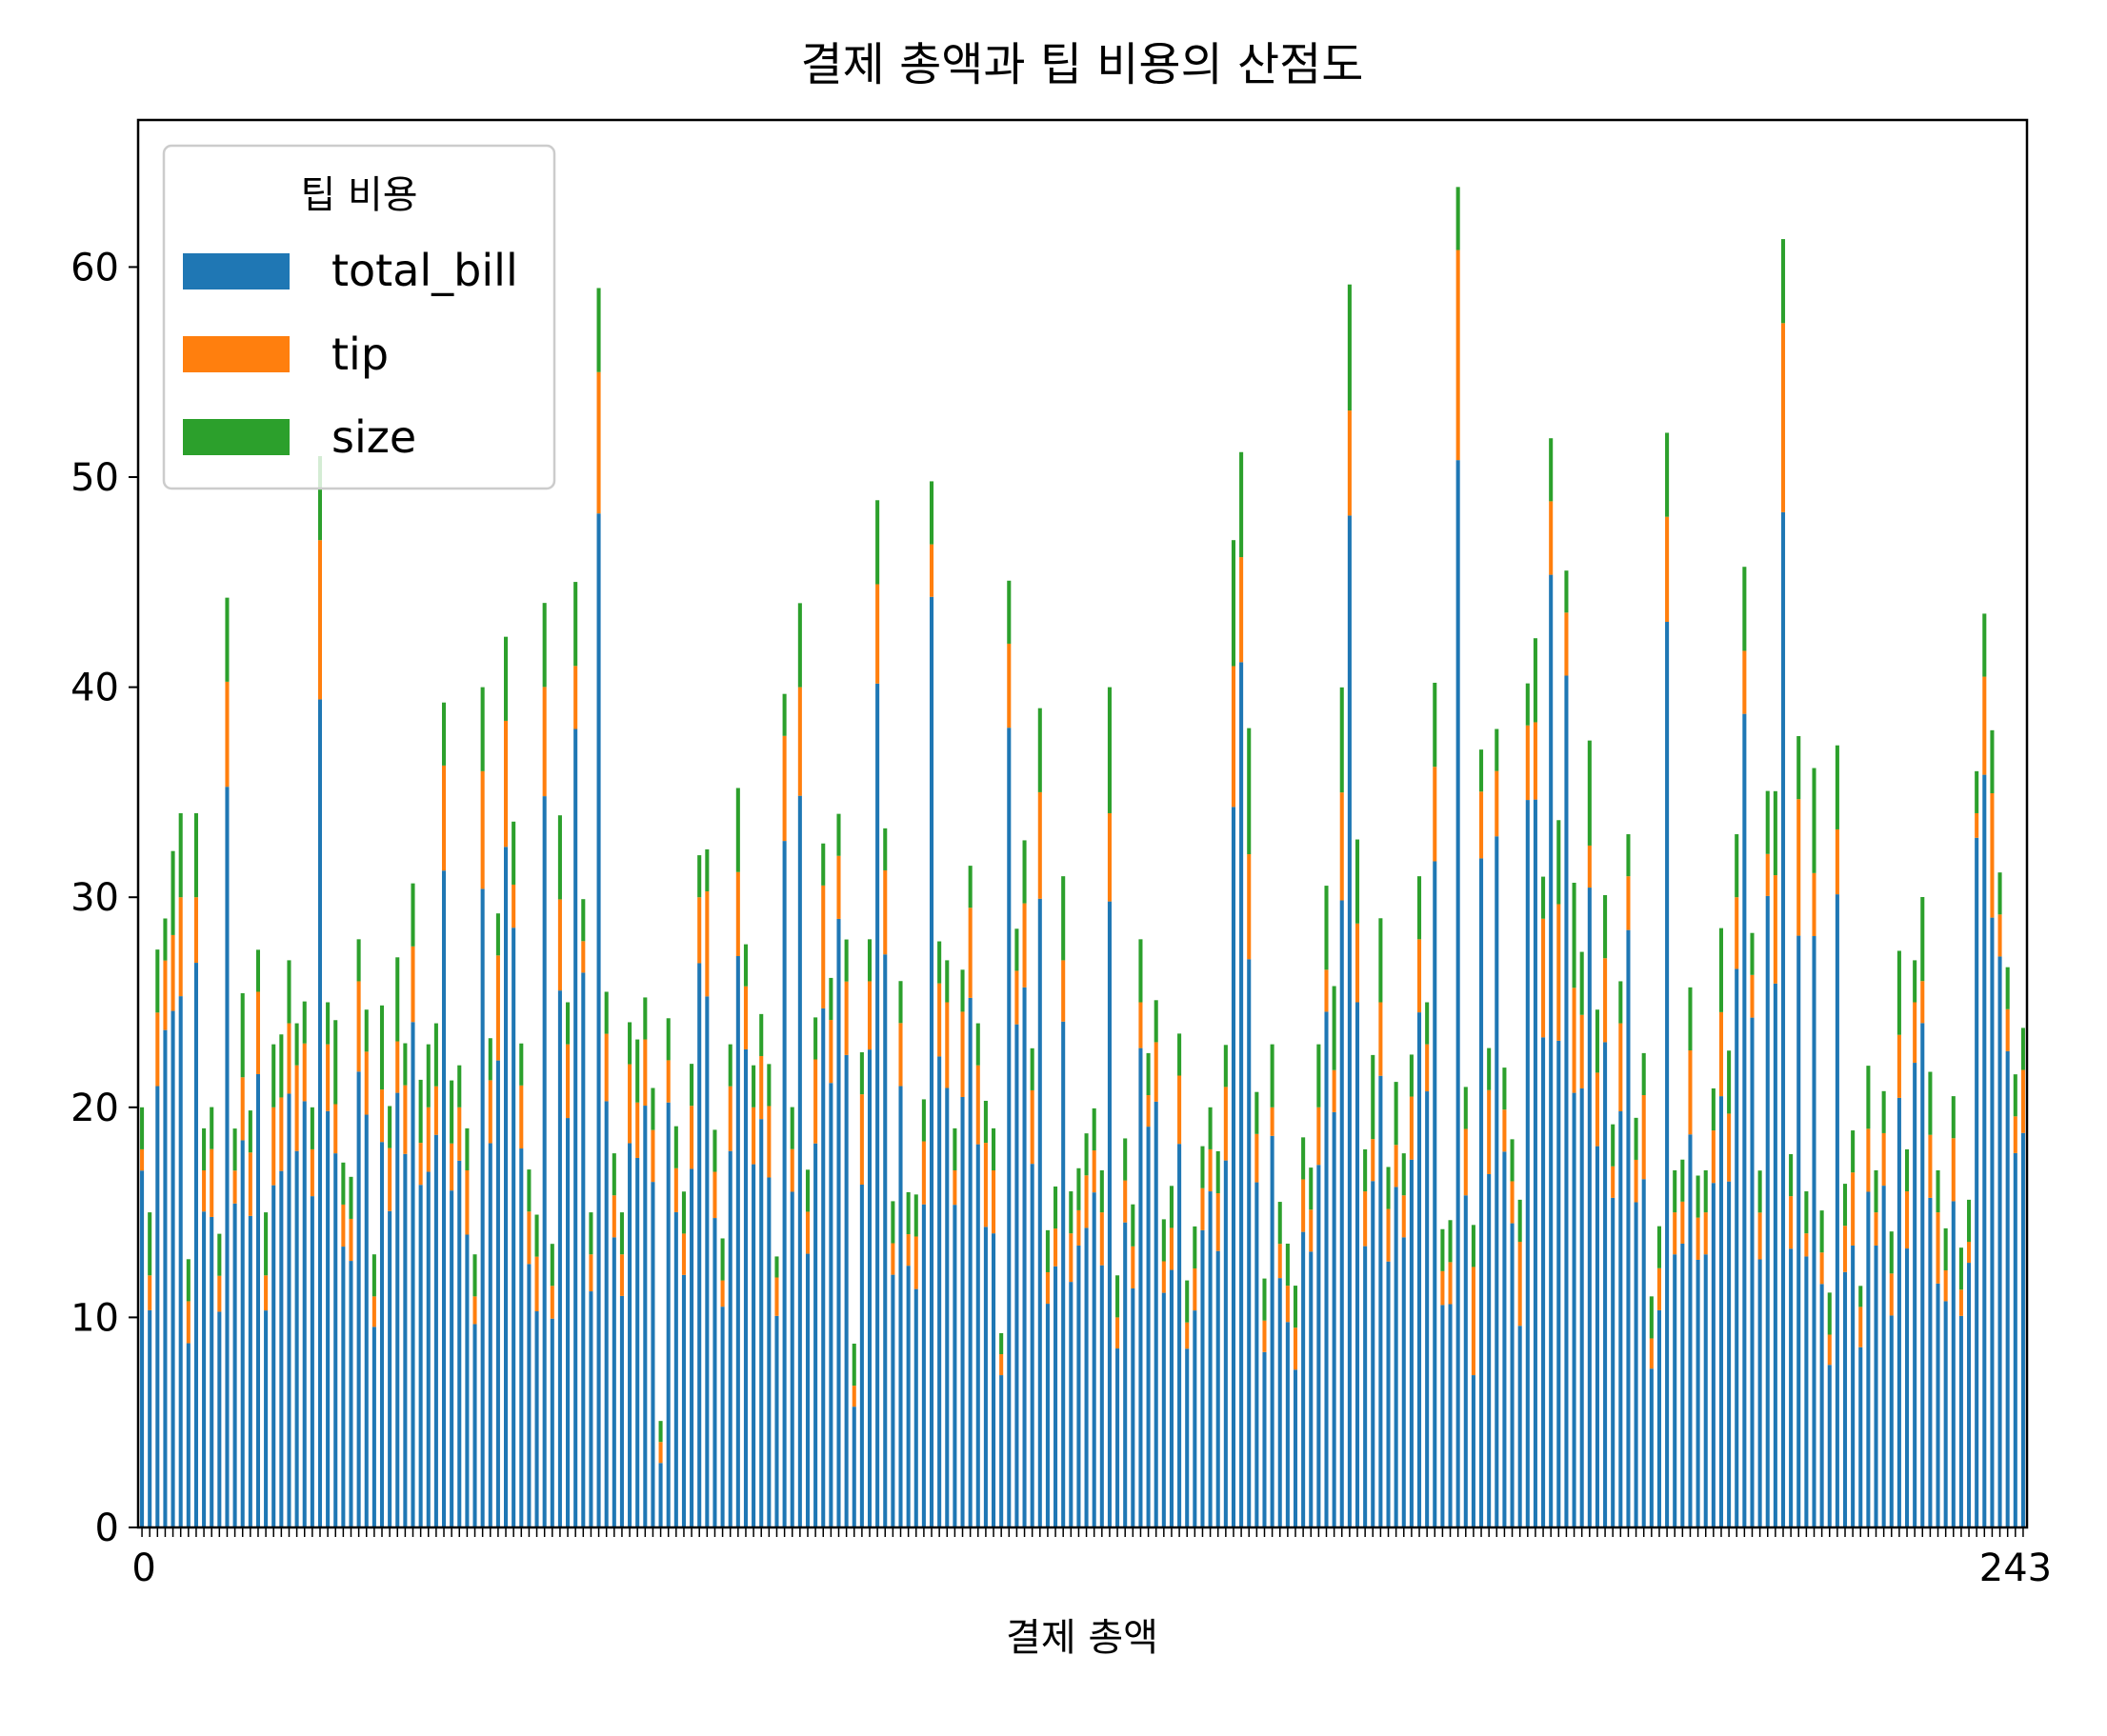 This screenshot has height=1736, width=2107. What do you see at coordinates (143, 1568) in the screenshot?
I see `x-tick-label-first: 0` at bounding box center [143, 1568].